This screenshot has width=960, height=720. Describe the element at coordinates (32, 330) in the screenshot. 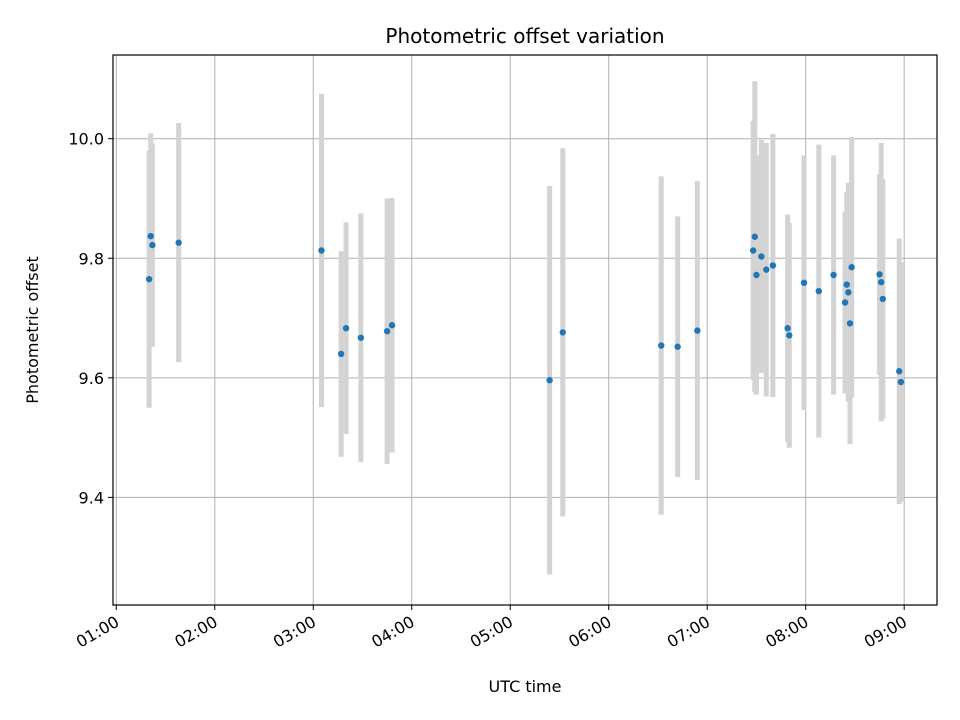

I see `y-axis-label: Photometric offset` at that location.